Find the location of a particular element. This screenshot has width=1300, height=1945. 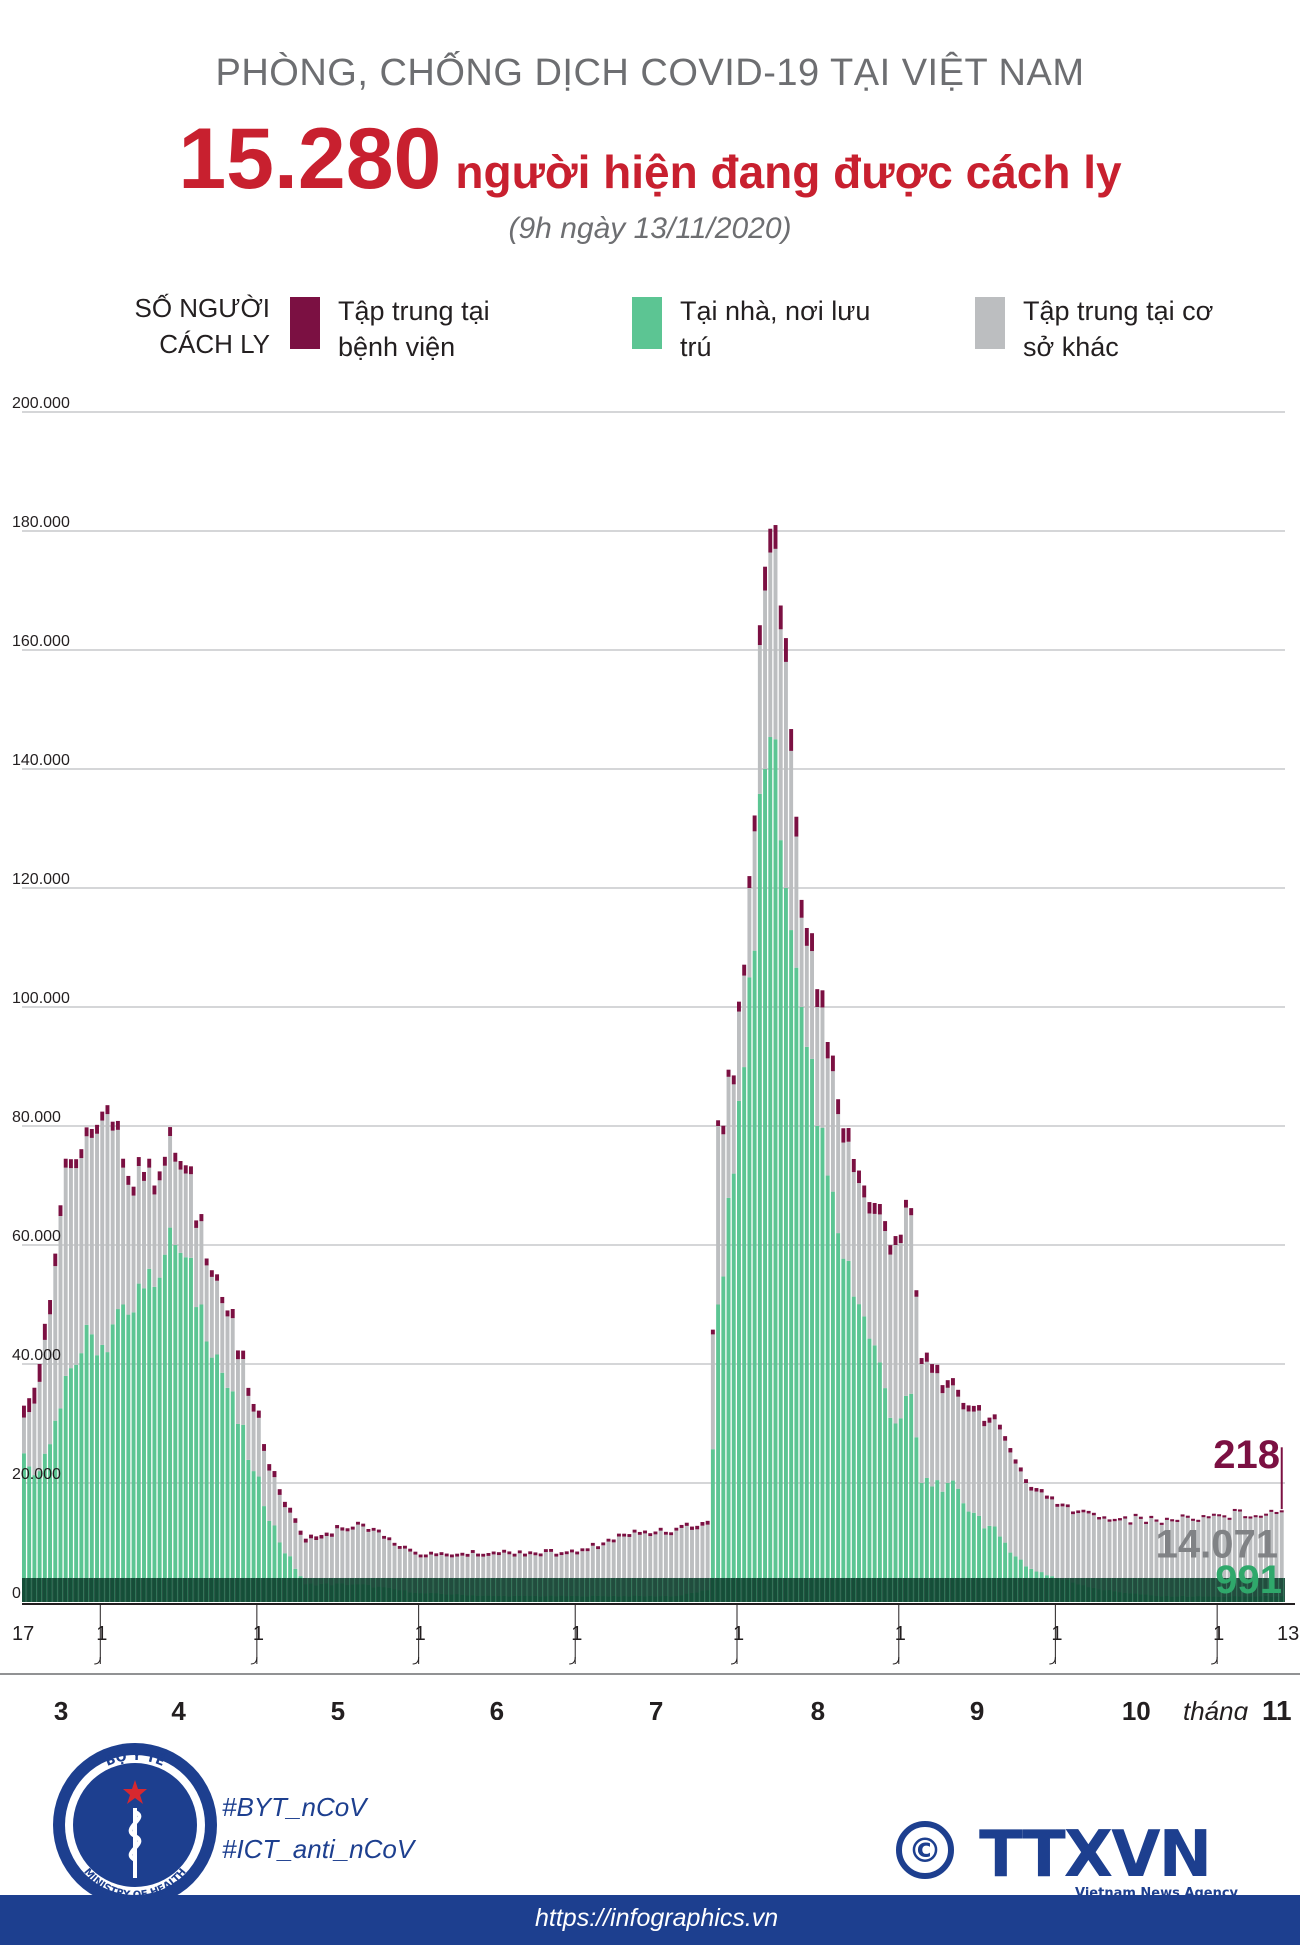

supertitle: PHÒNG, CHỐNG DỊCH COVID-19 TẠI VIỆT NAM is located at coordinates (650, 73).